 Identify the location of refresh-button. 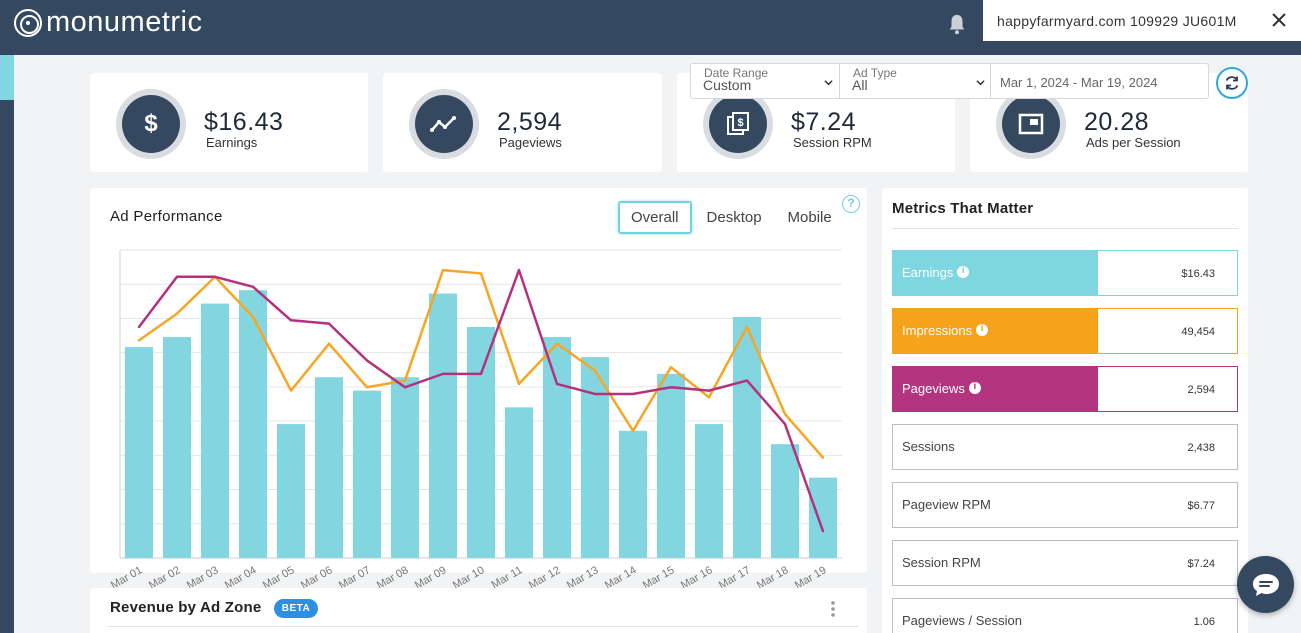
(1232, 83).